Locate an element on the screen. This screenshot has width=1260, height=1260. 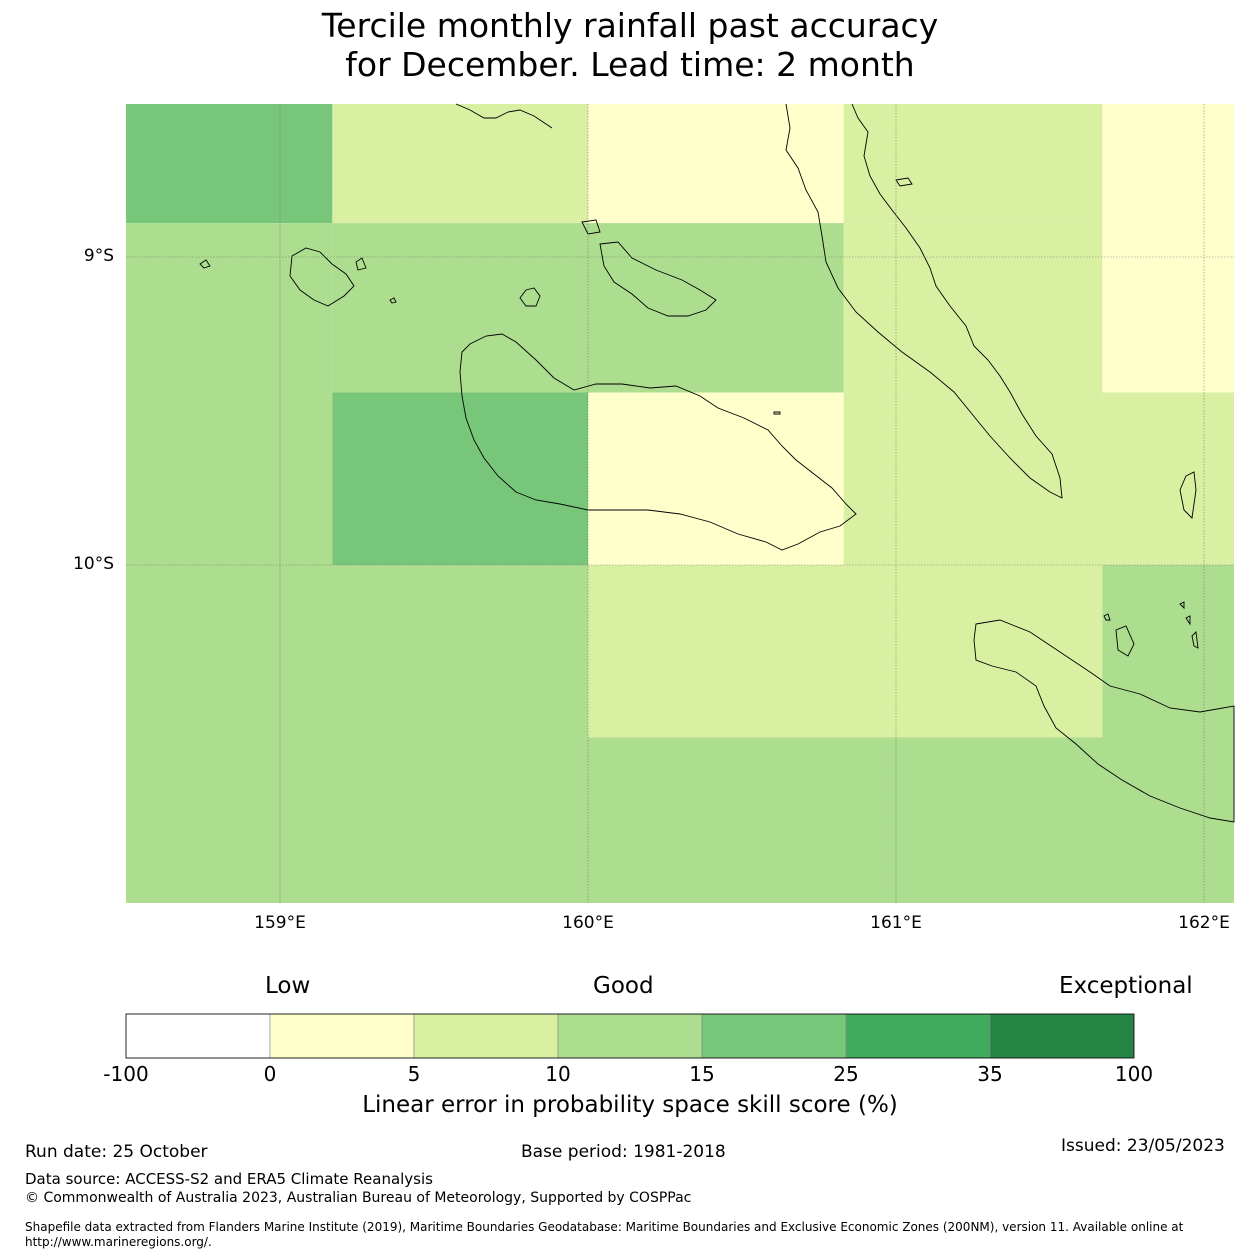
colorbar-category-exceptional: Exceptional is located at coordinates (1126, 986).